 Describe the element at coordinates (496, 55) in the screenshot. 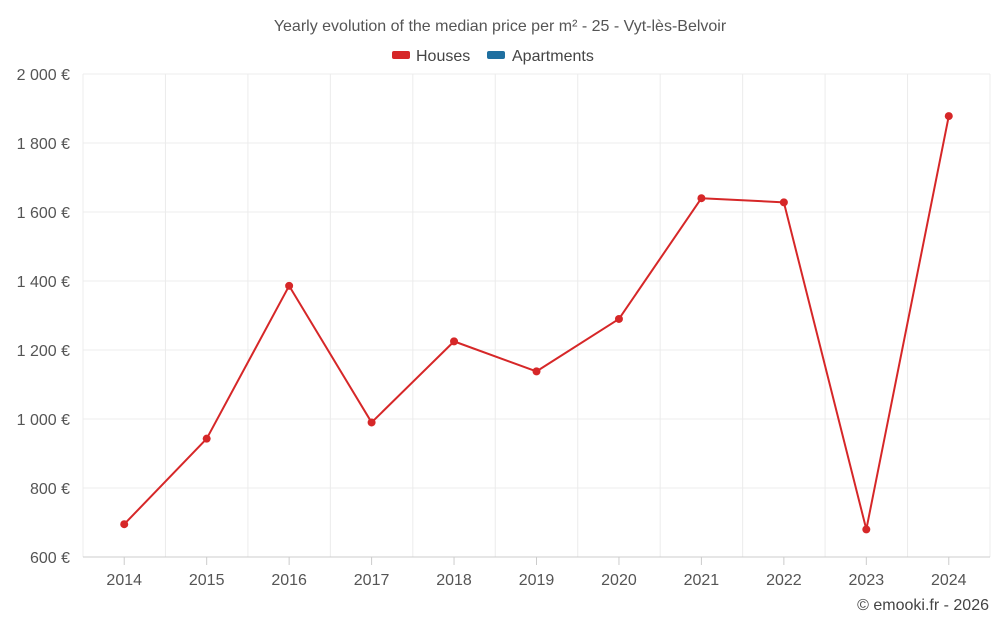

I see `legend-swatch-apartments` at that location.